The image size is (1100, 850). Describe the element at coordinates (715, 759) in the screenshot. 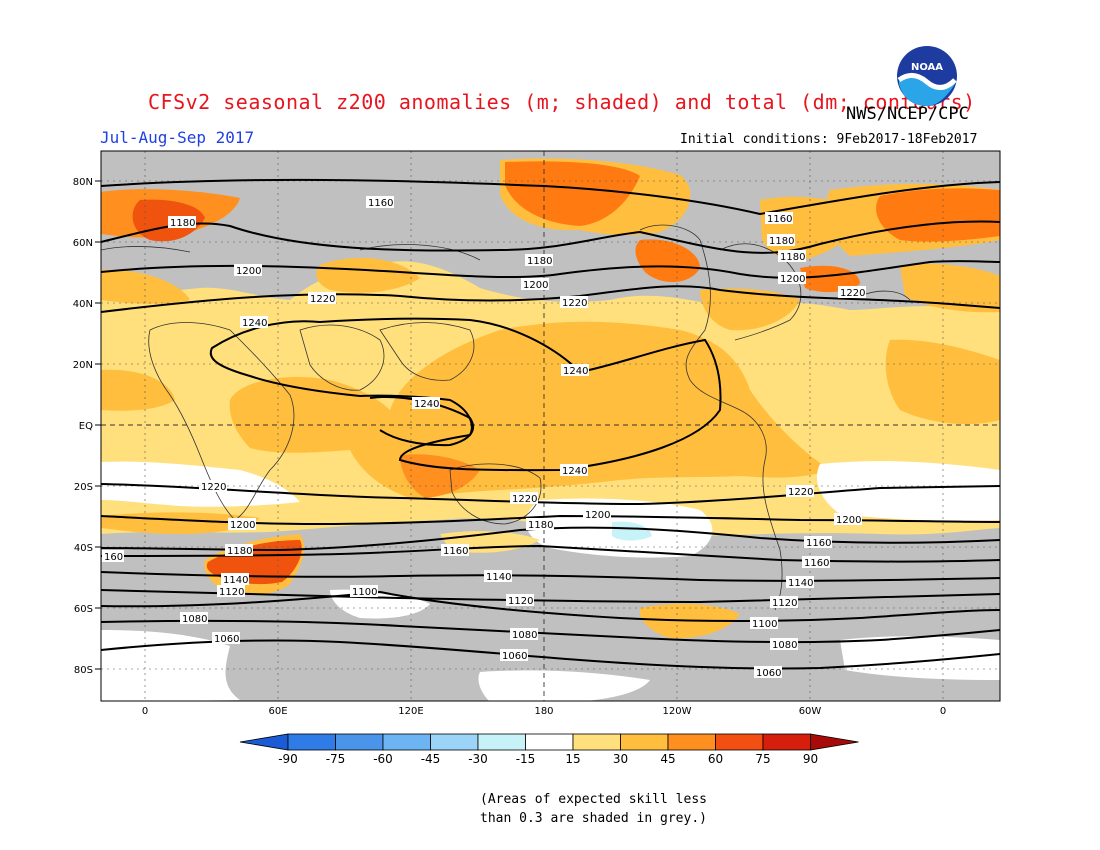

I see `colorbar-tick-label: 60` at that location.